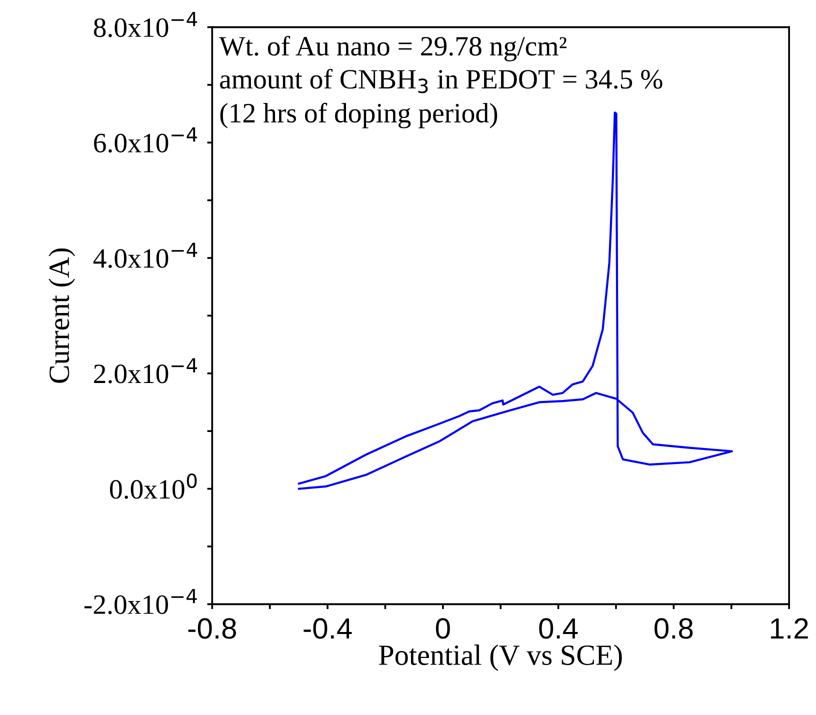 The height and width of the screenshot is (715, 816). I want to click on y-tick-label: 4.0x10$^{−4}$, so click(145, 255).